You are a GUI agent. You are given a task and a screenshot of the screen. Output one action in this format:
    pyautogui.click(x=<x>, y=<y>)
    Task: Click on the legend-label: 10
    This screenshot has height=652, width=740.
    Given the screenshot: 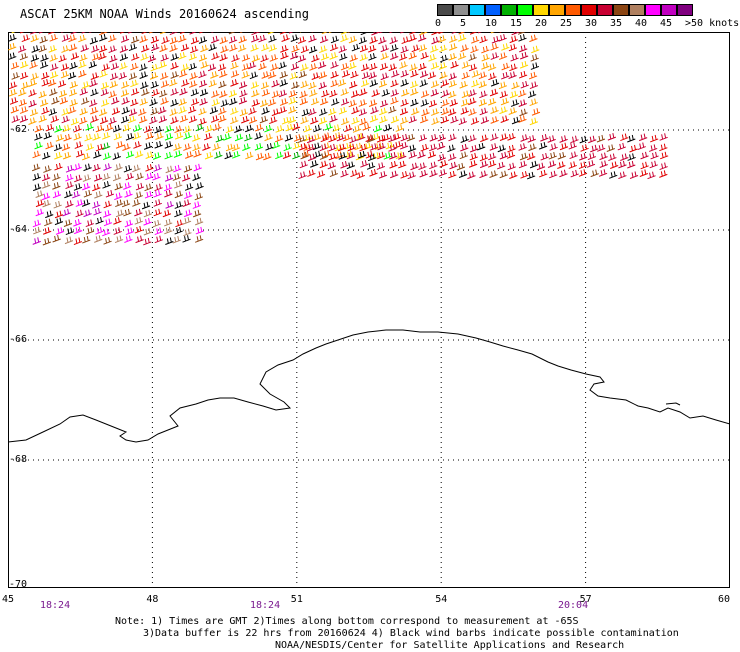 What is the action you would take?
    pyautogui.click(x=491, y=23)
    